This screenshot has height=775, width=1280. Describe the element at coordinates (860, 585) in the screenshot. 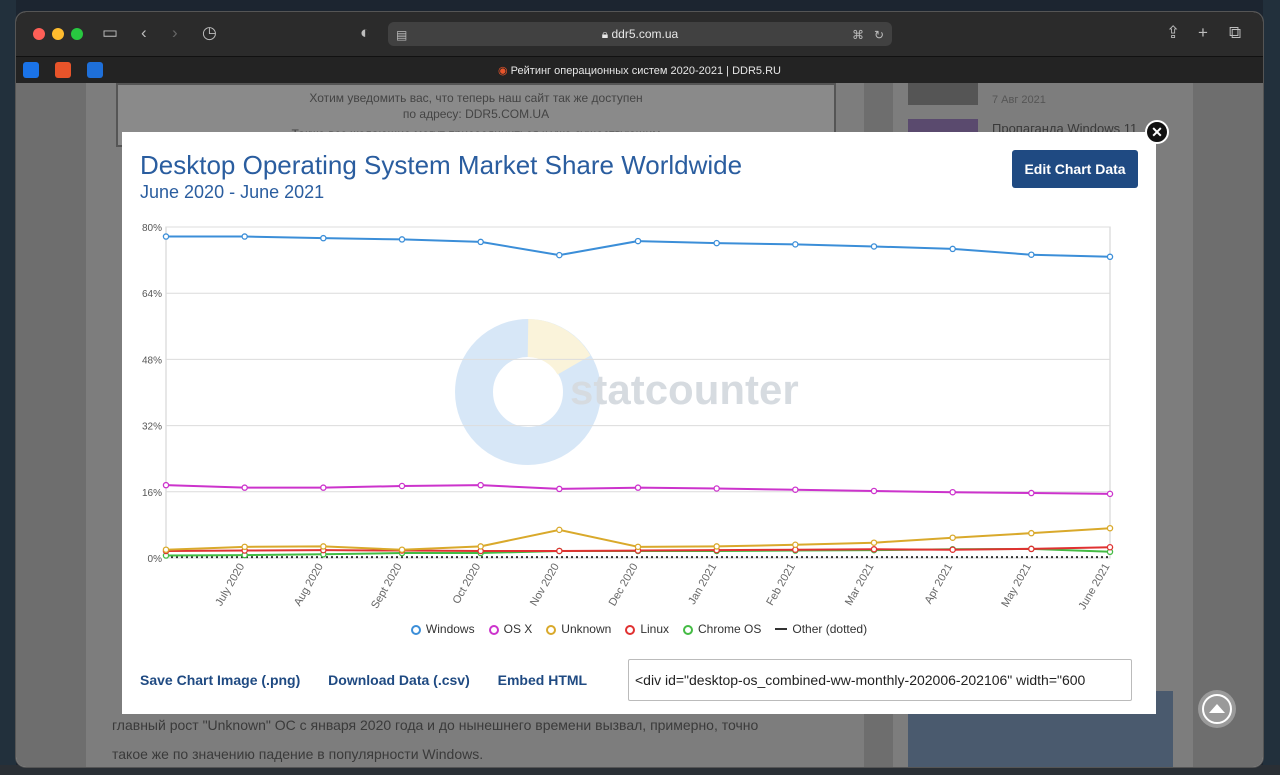

I see `x-tick-label: Mar 2021` at that location.